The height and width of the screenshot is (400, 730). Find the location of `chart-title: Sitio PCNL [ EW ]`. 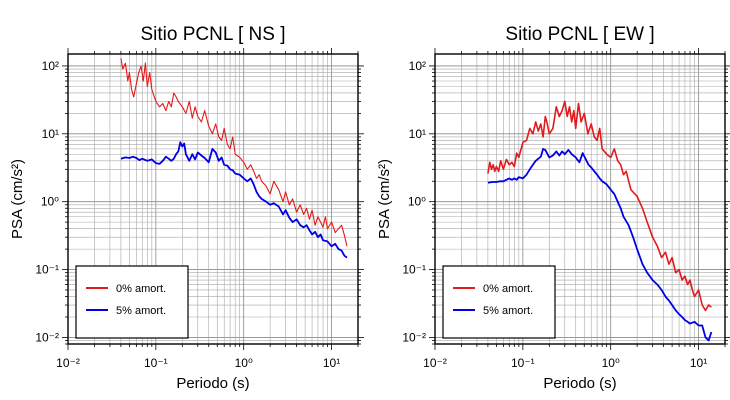

chart-title: Sitio PCNL [ EW ] is located at coordinates (579, 34).